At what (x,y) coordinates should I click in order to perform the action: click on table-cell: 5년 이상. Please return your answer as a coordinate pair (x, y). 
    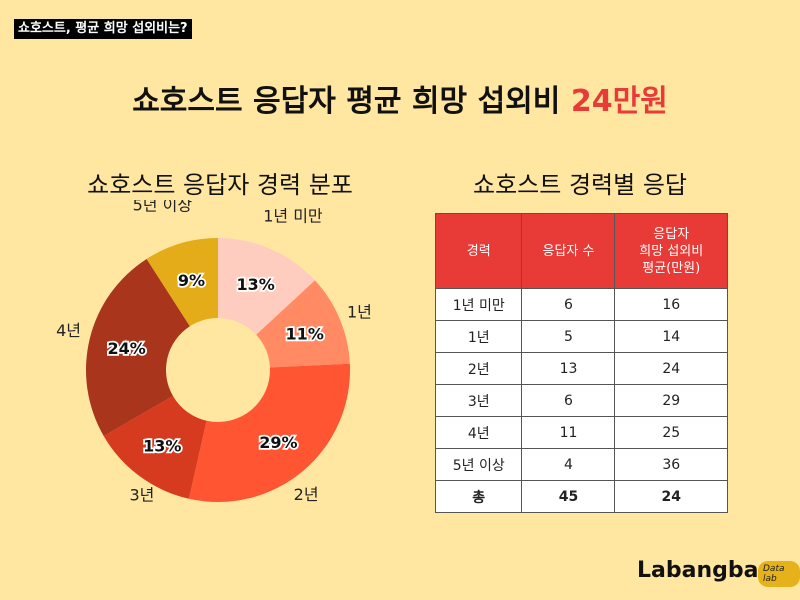
    Looking at the image, I should click on (478, 464).